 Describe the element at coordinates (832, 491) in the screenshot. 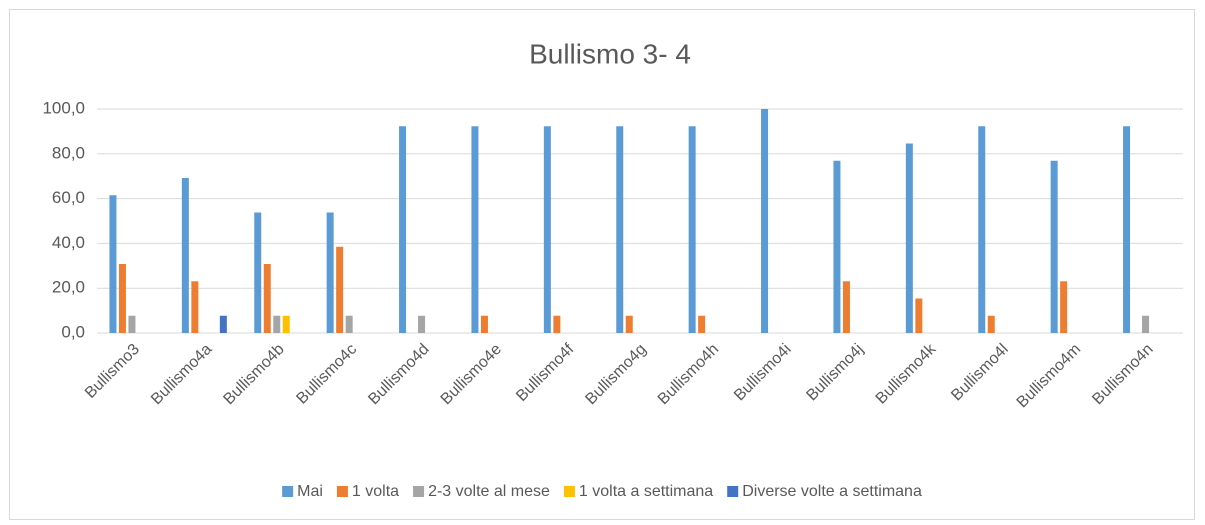

I see `legend-label: Diverse volte a settimana` at that location.